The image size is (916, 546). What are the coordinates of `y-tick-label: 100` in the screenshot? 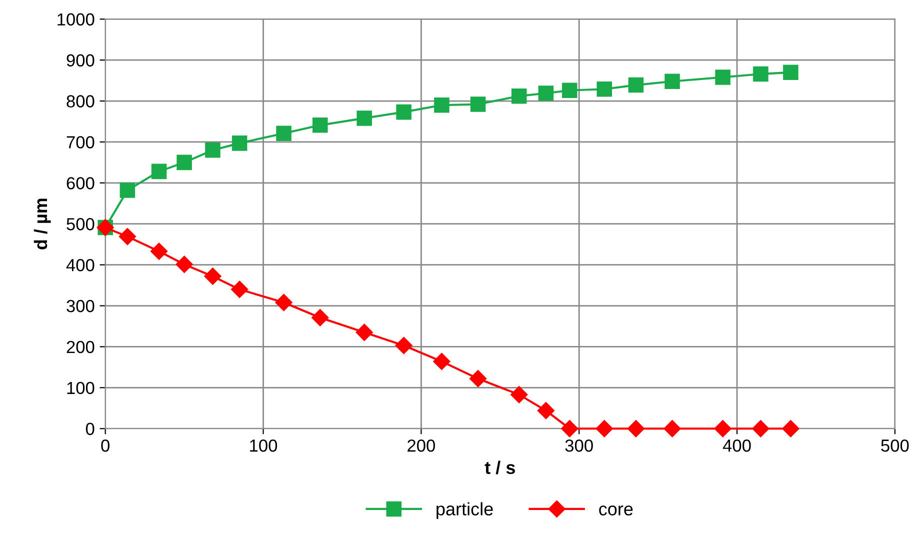 It's located at (80, 388).